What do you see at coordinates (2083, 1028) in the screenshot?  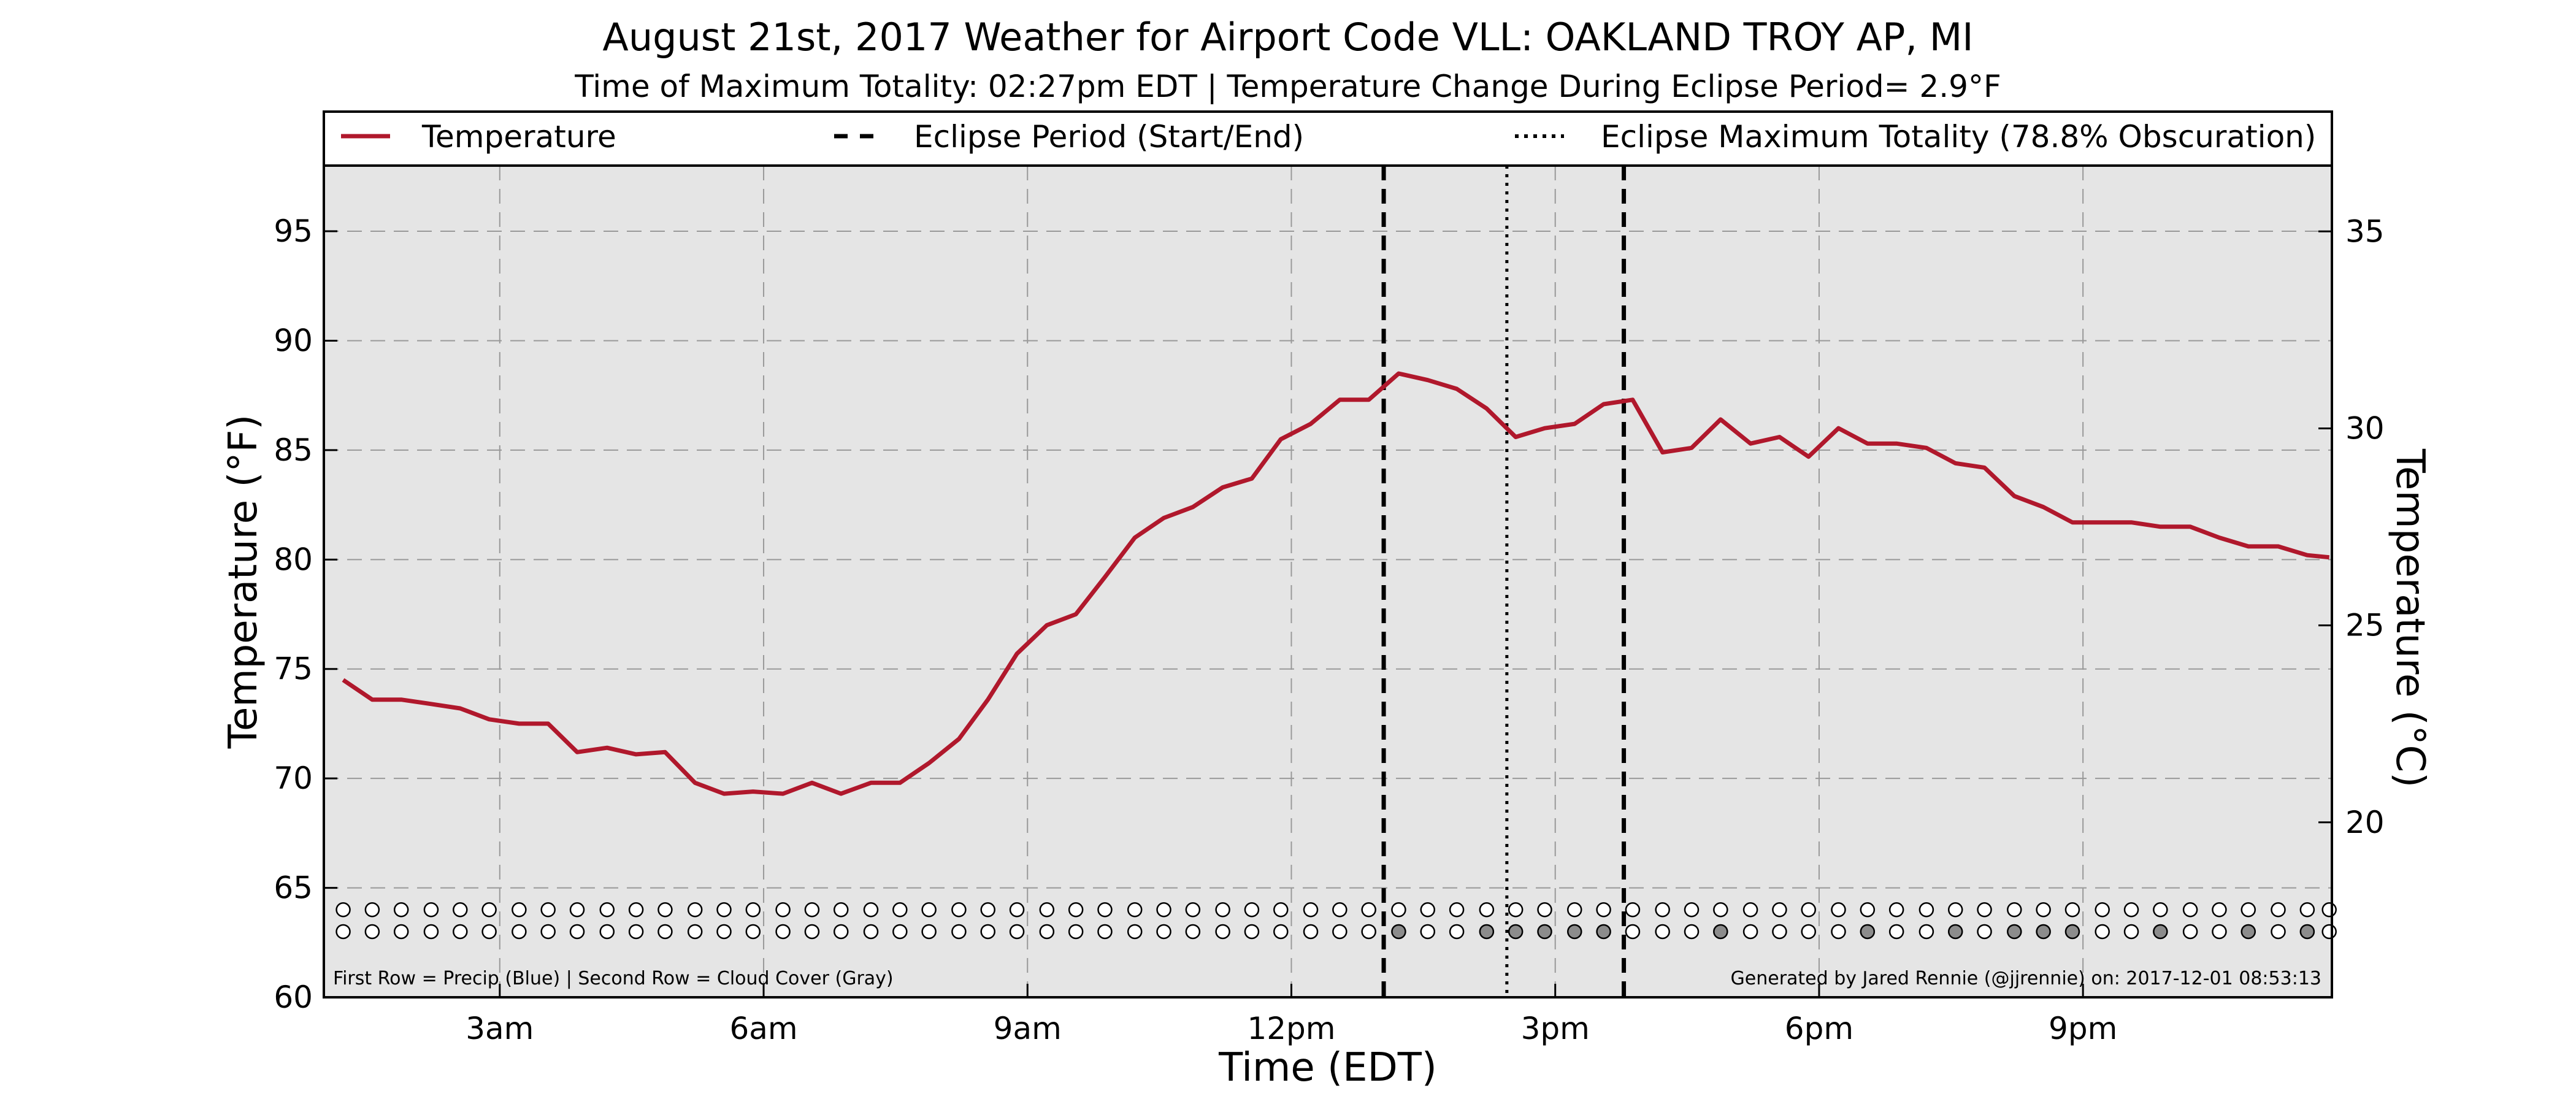 I see `x-tick-label: 9pm` at bounding box center [2083, 1028].